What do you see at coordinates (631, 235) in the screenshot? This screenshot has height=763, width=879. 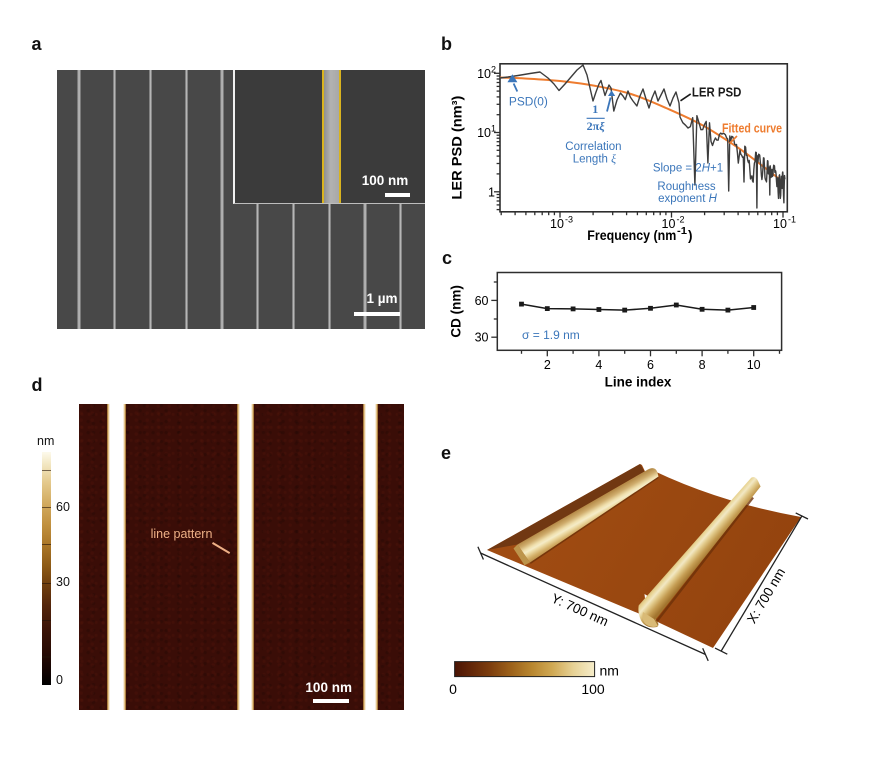 I see `svg-text: Frequency (nm` at bounding box center [631, 235].